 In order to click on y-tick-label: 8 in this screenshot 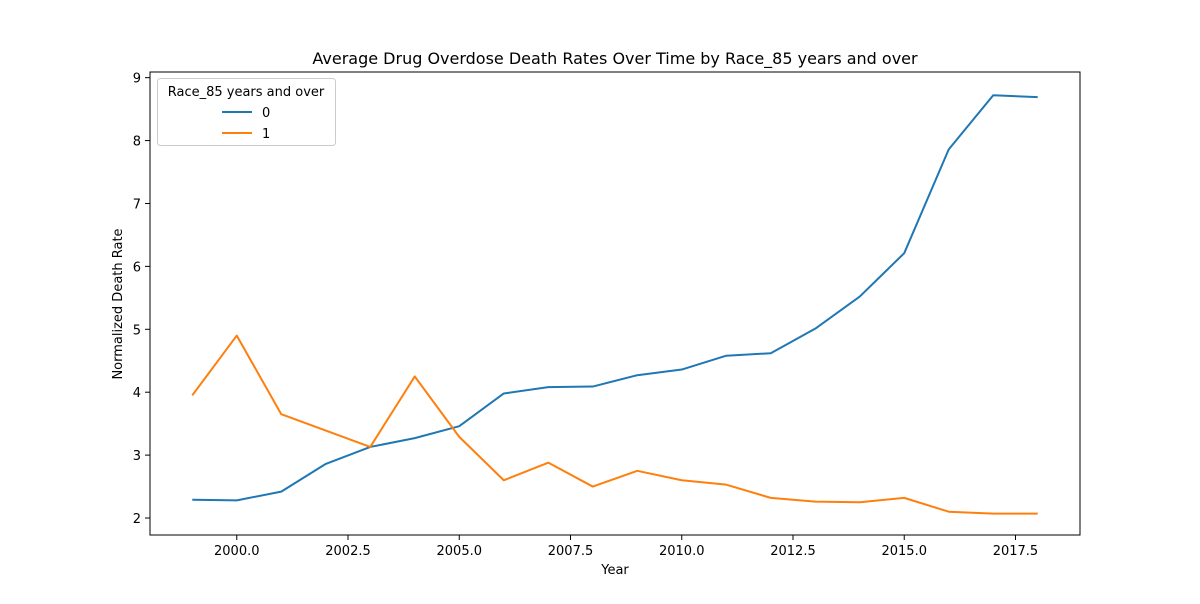, I will do `click(137, 142)`.